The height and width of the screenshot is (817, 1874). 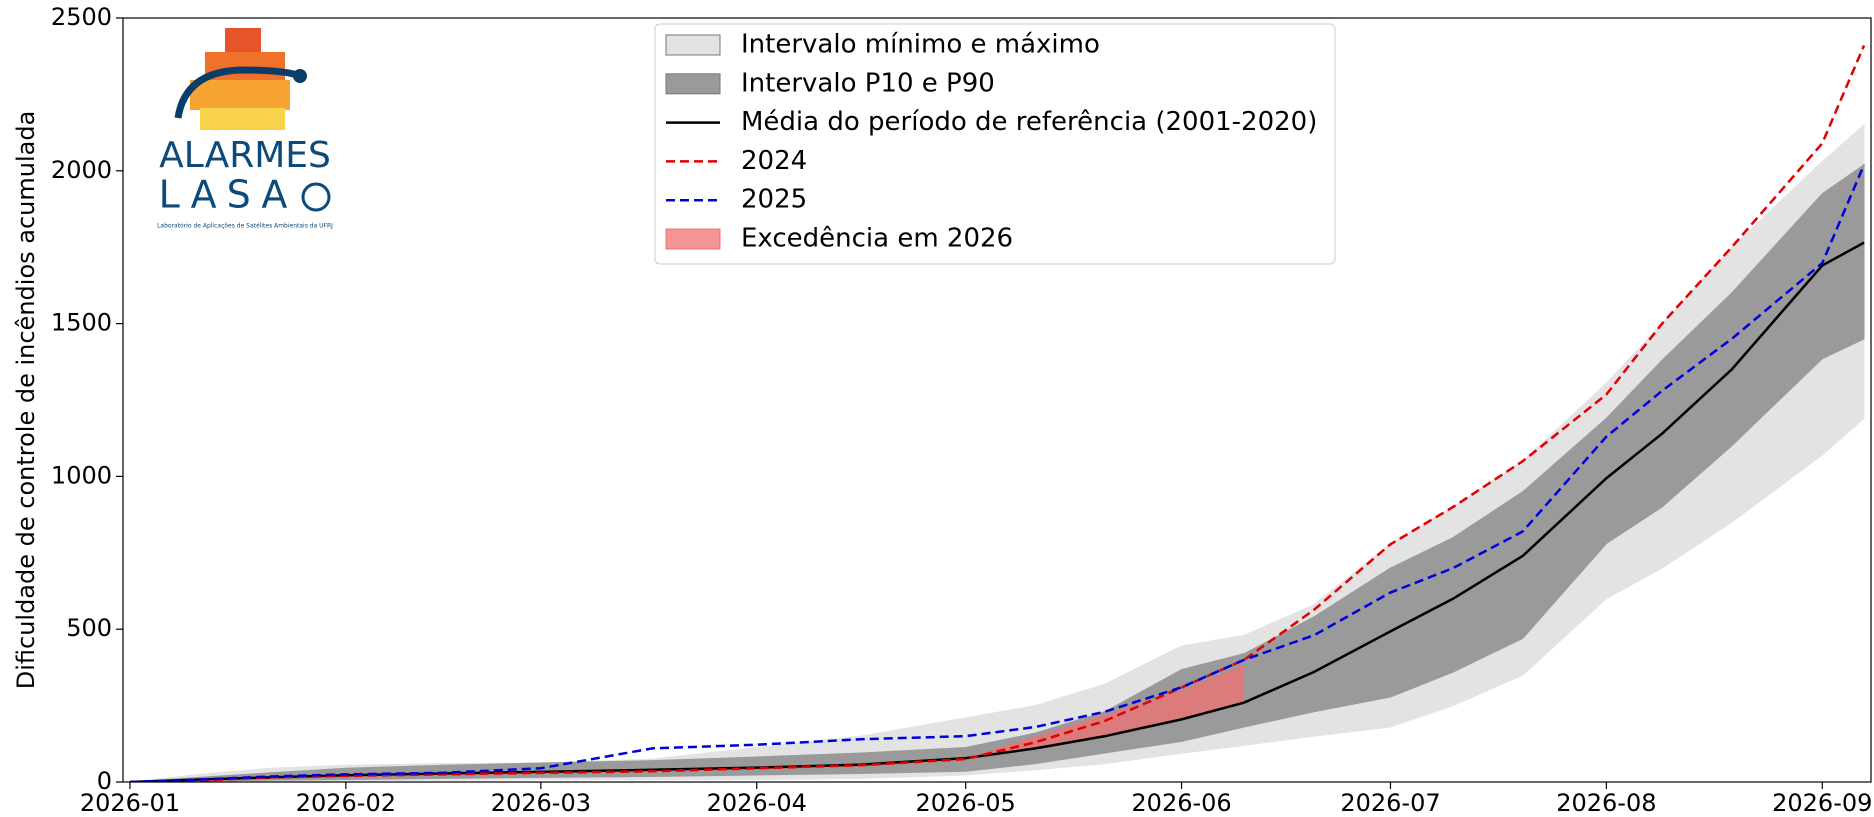 I want to click on x-tick-label: 2026-05, so click(x=966, y=803).